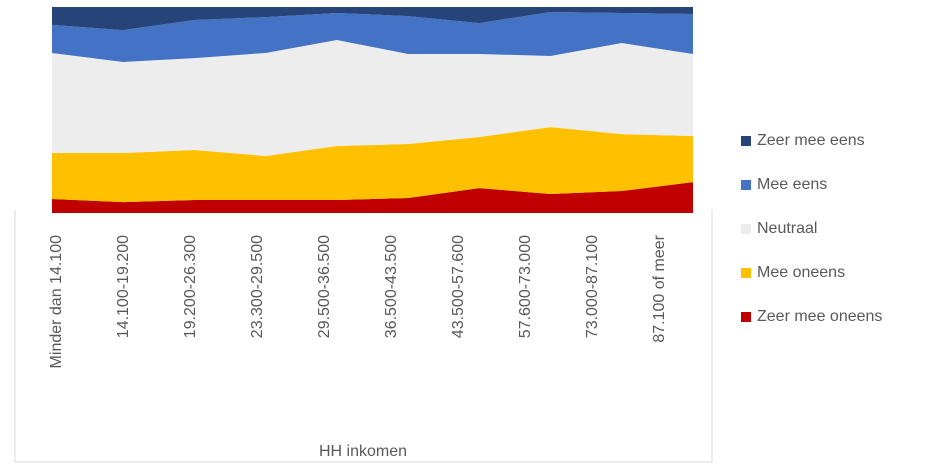 The width and height of the screenshot is (942, 465). What do you see at coordinates (190, 286) in the screenshot?
I see `x-tick-label: 19.200-26.300` at bounding box center [190, 286].